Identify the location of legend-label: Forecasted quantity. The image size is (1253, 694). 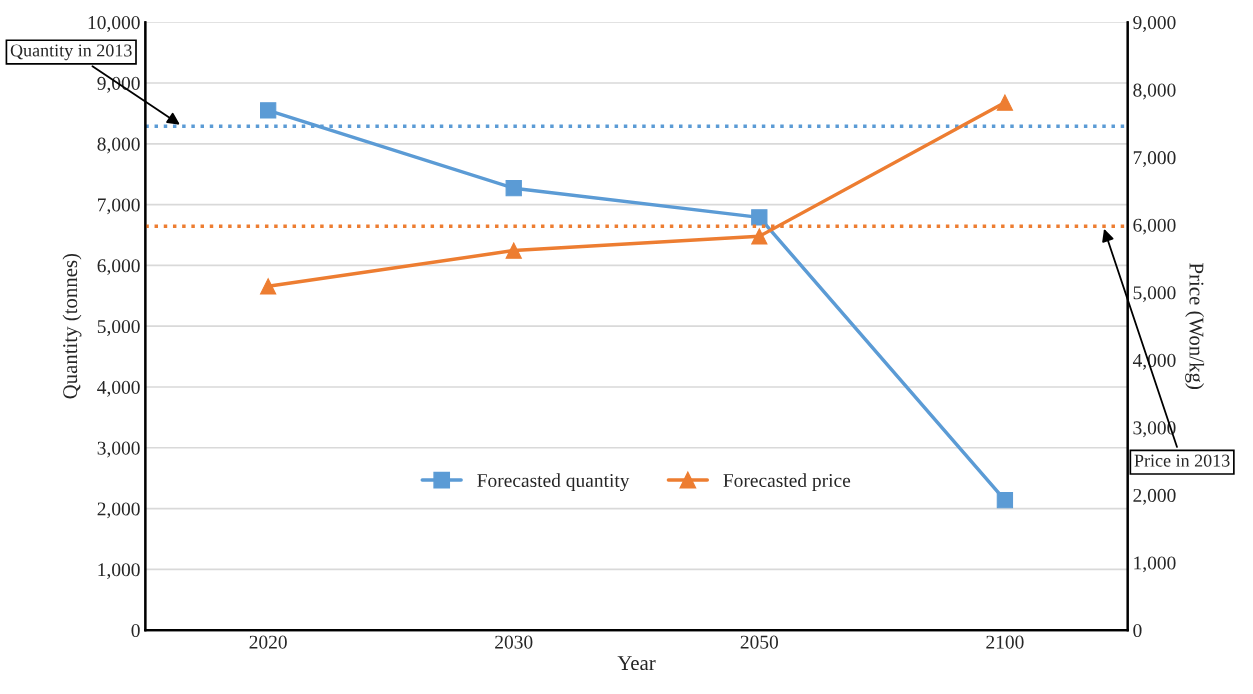
(553, 482).